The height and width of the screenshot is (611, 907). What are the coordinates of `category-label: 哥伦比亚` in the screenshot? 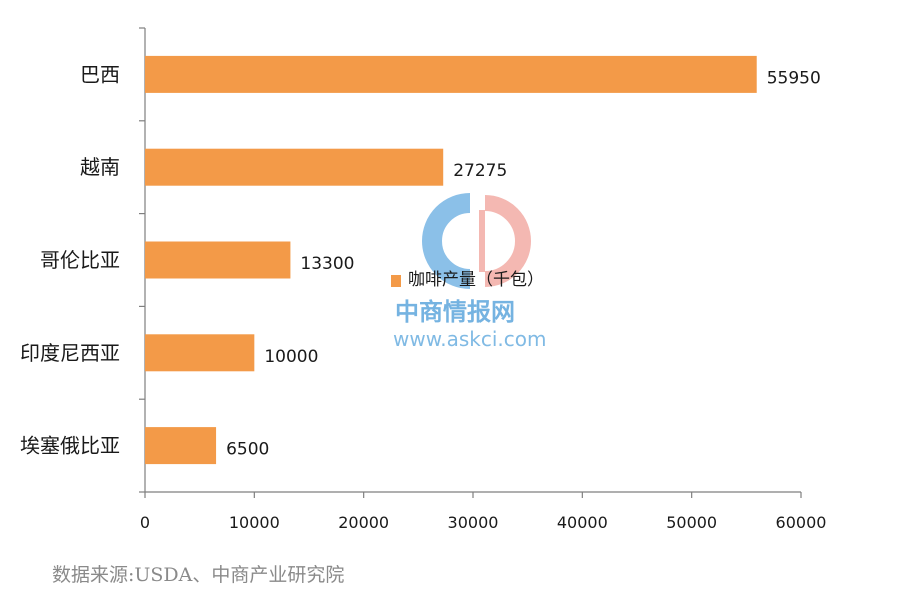 It's located at (80, 260).